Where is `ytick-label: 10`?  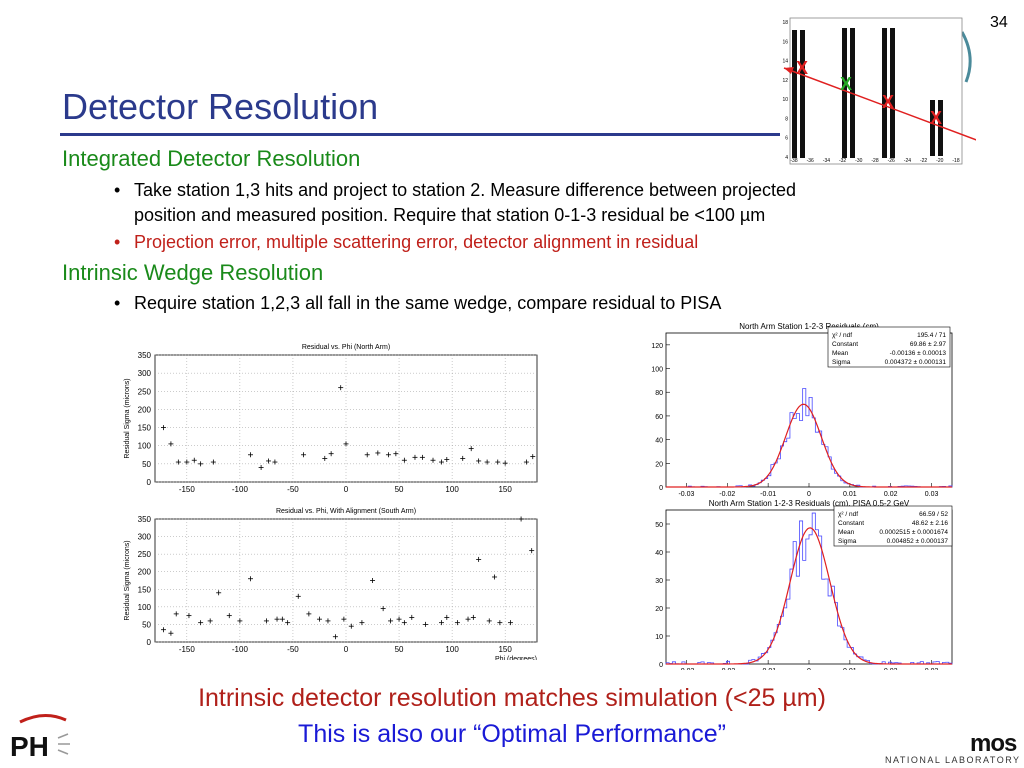 ytick-label: 10 is located at coordinates (659, 637).